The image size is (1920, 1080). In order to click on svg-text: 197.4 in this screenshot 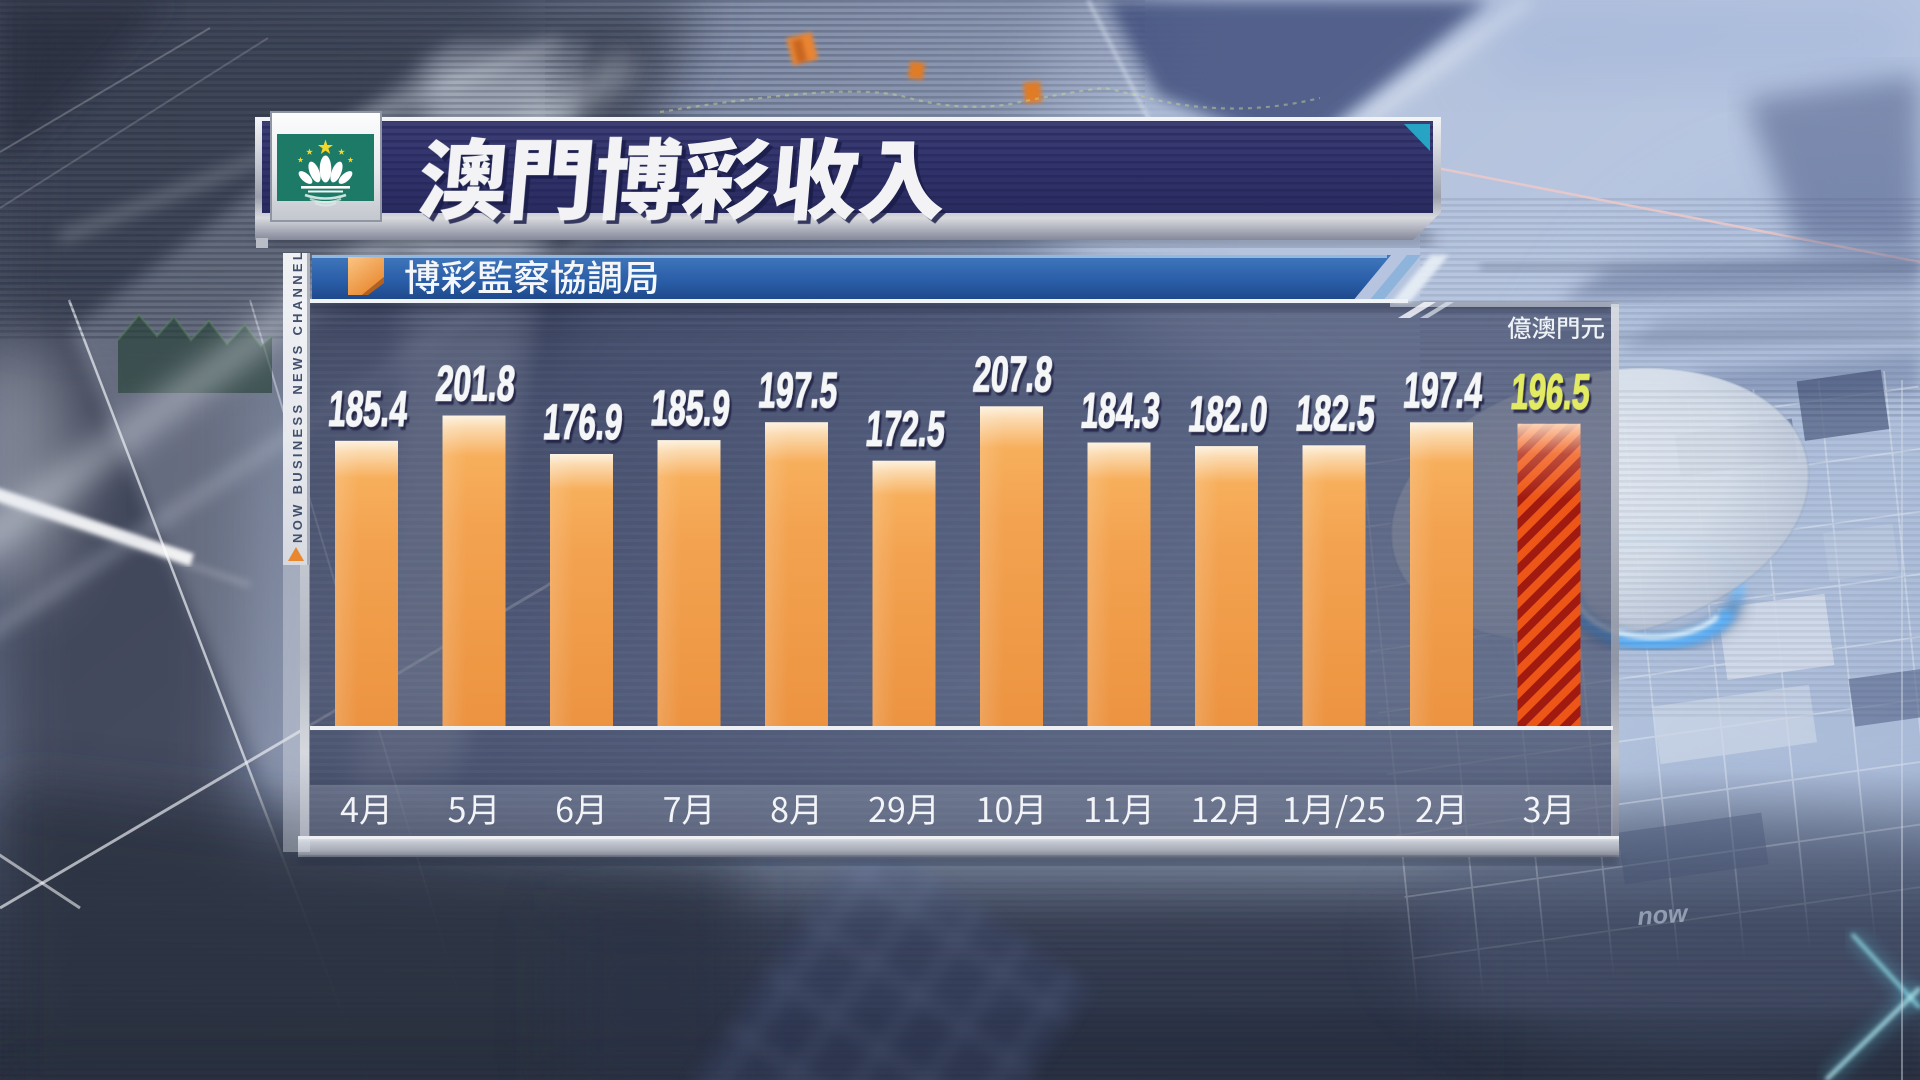, I will do `click(1443, 390)`.